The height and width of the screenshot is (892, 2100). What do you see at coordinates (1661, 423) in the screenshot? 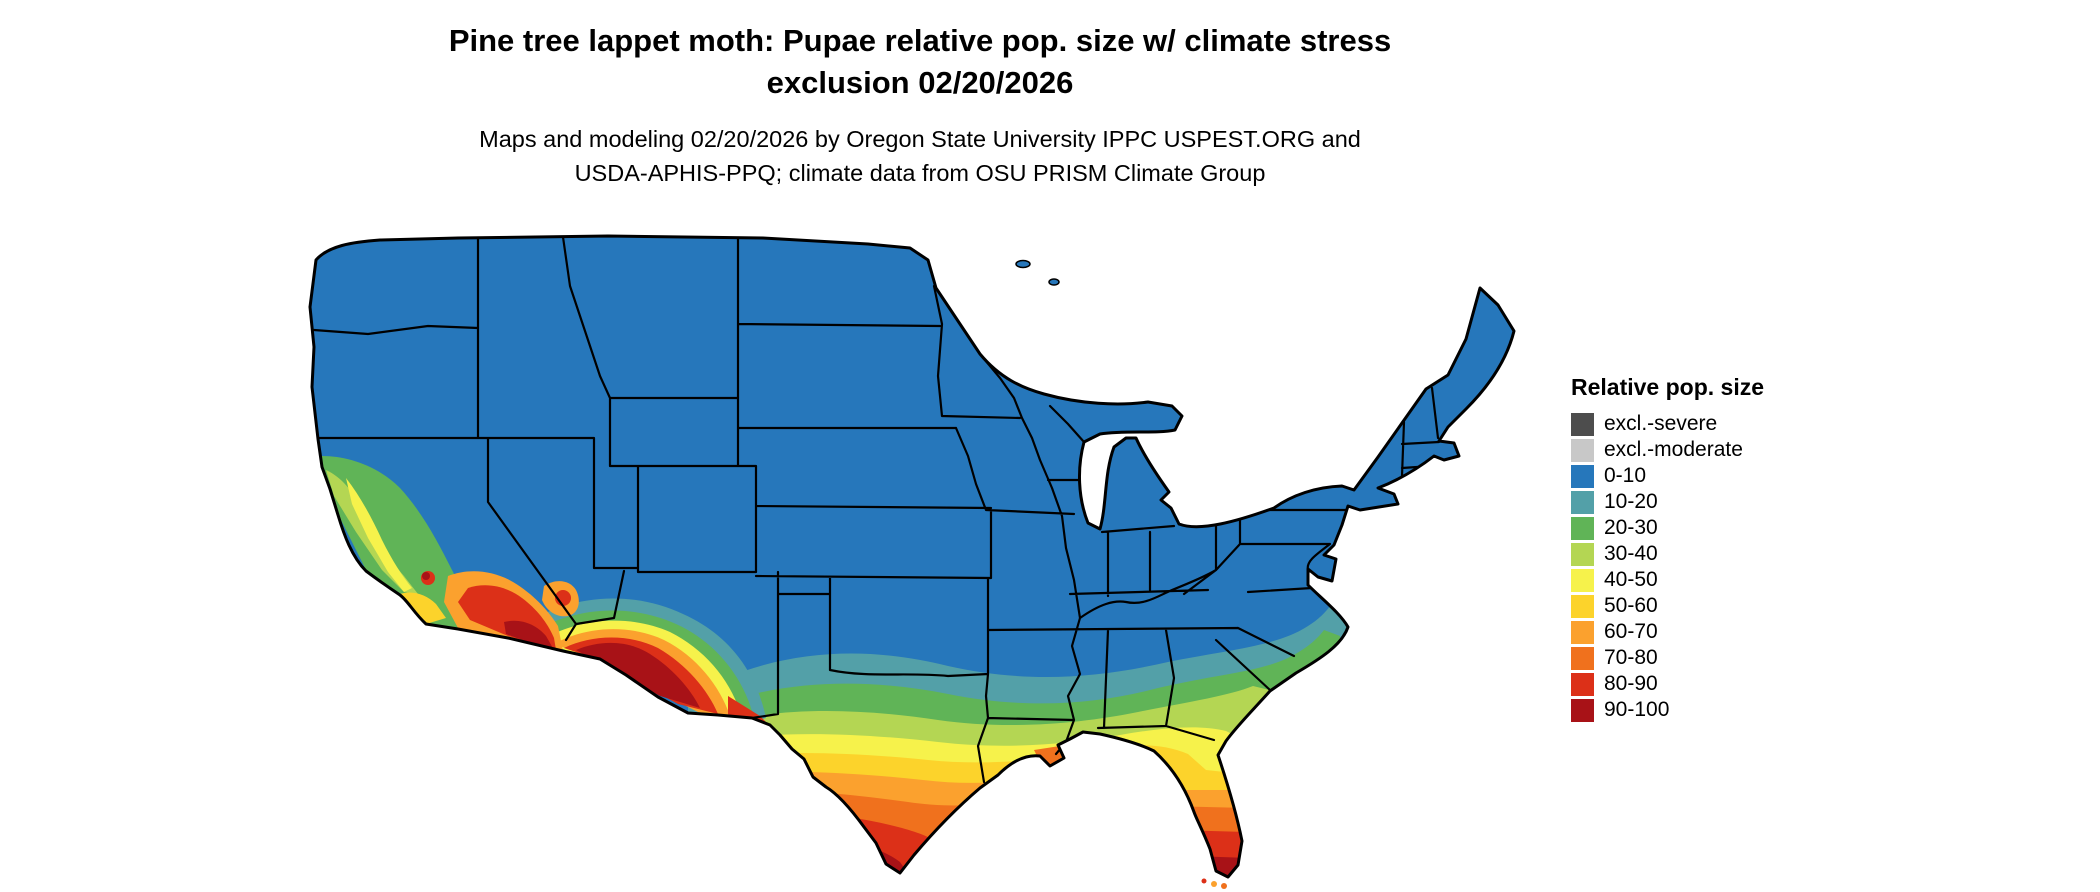
I see `legend-label: excl.-severe` at bounding box center [1661, 423].